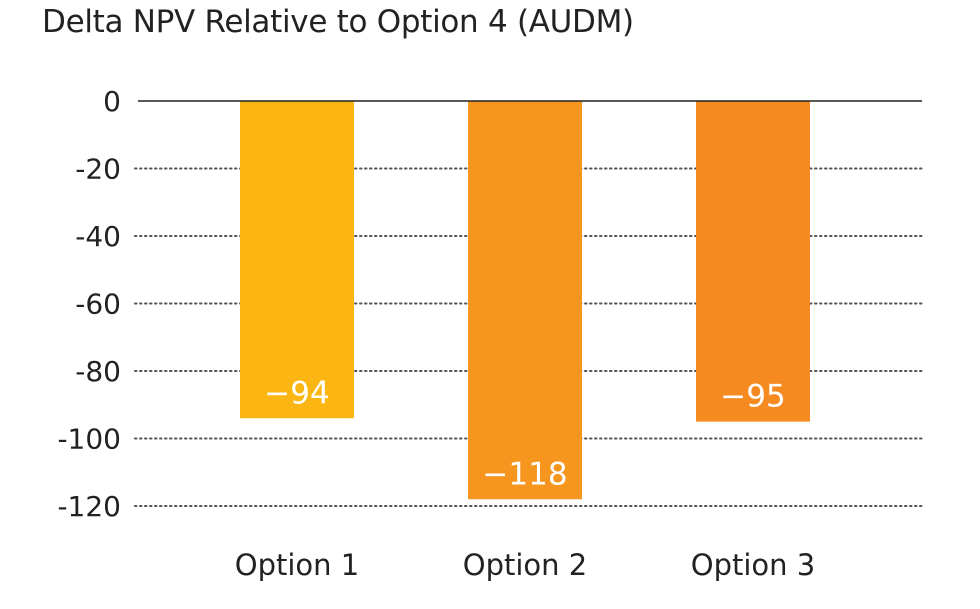 Image resolution: width=980 pixels, height=609 pixels. Describe the element at coordinates (98, 169) in the screenshot. I see `y-tick-label: -20` at that location.